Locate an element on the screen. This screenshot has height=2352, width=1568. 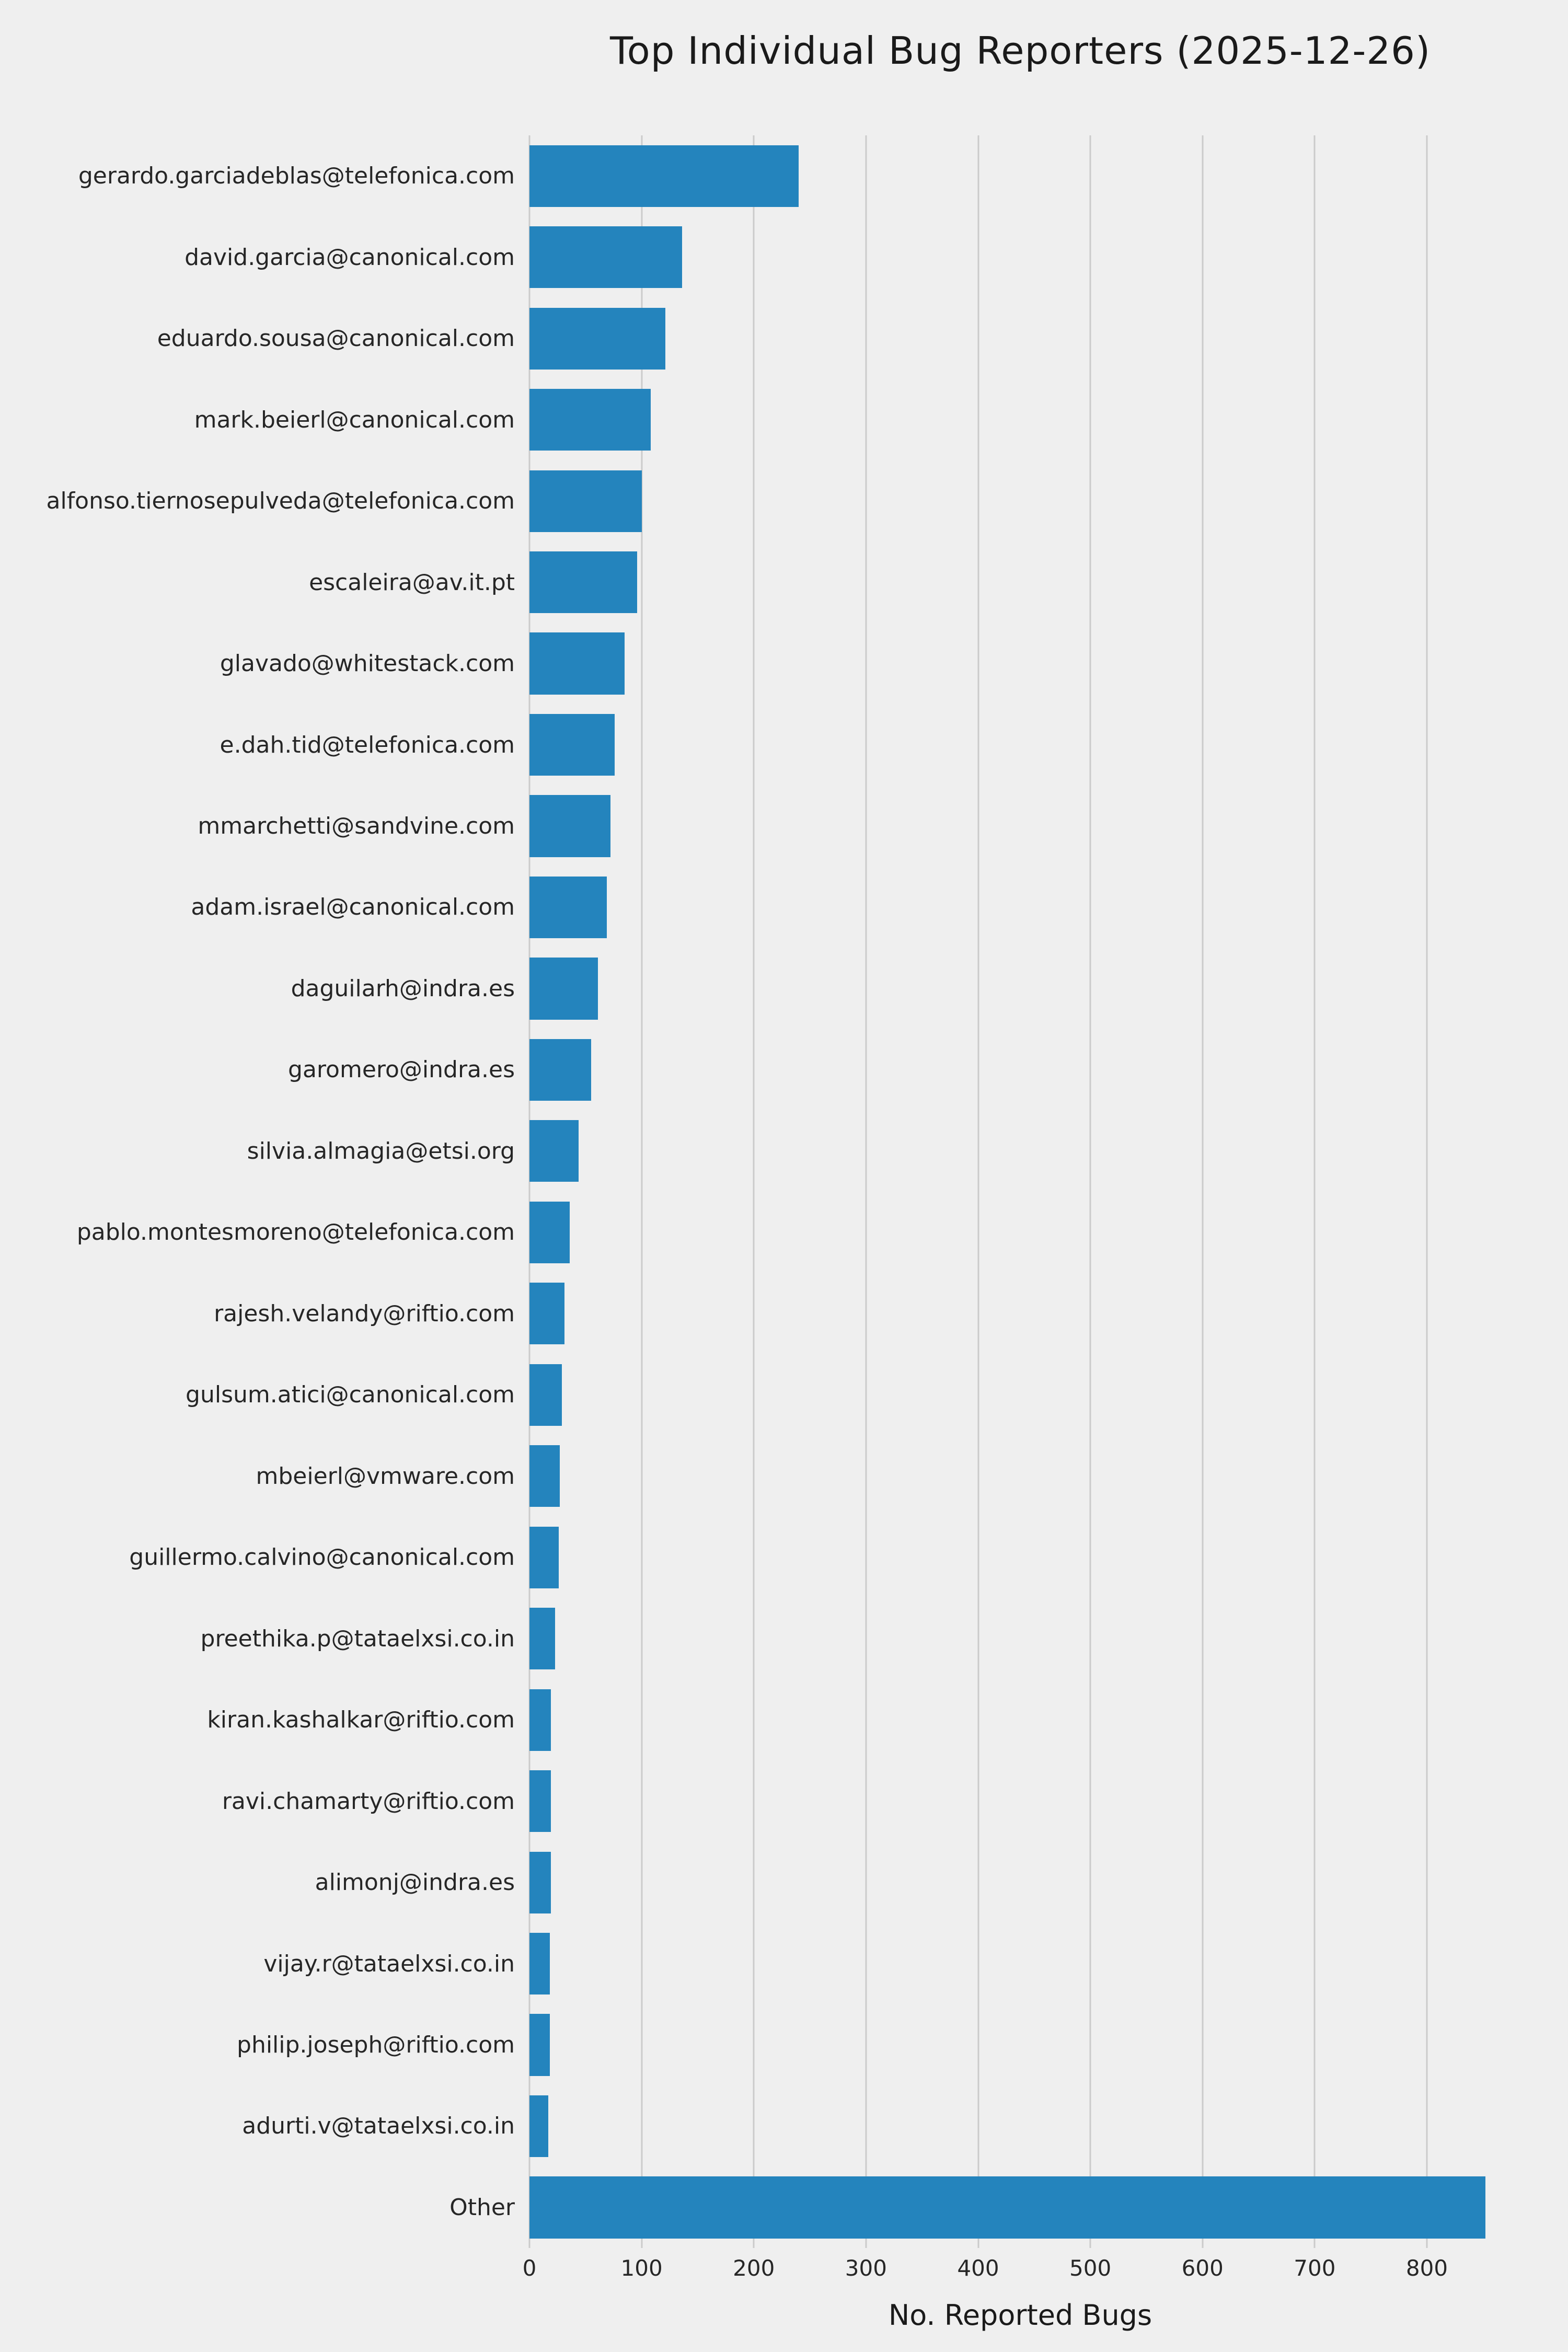
chart-row: mbeierl@vmware.com is located at coordinates (755, 1476).